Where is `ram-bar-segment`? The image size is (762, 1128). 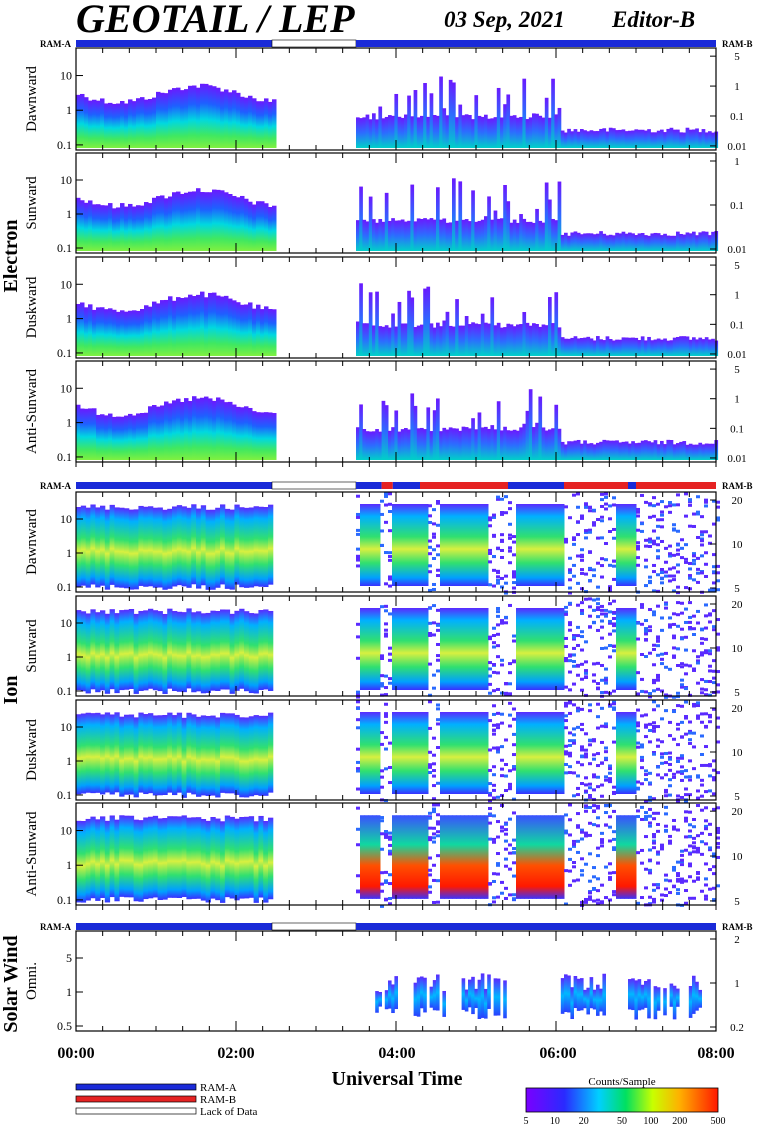 ram-bar-segment is located at coordinates (464, 485).